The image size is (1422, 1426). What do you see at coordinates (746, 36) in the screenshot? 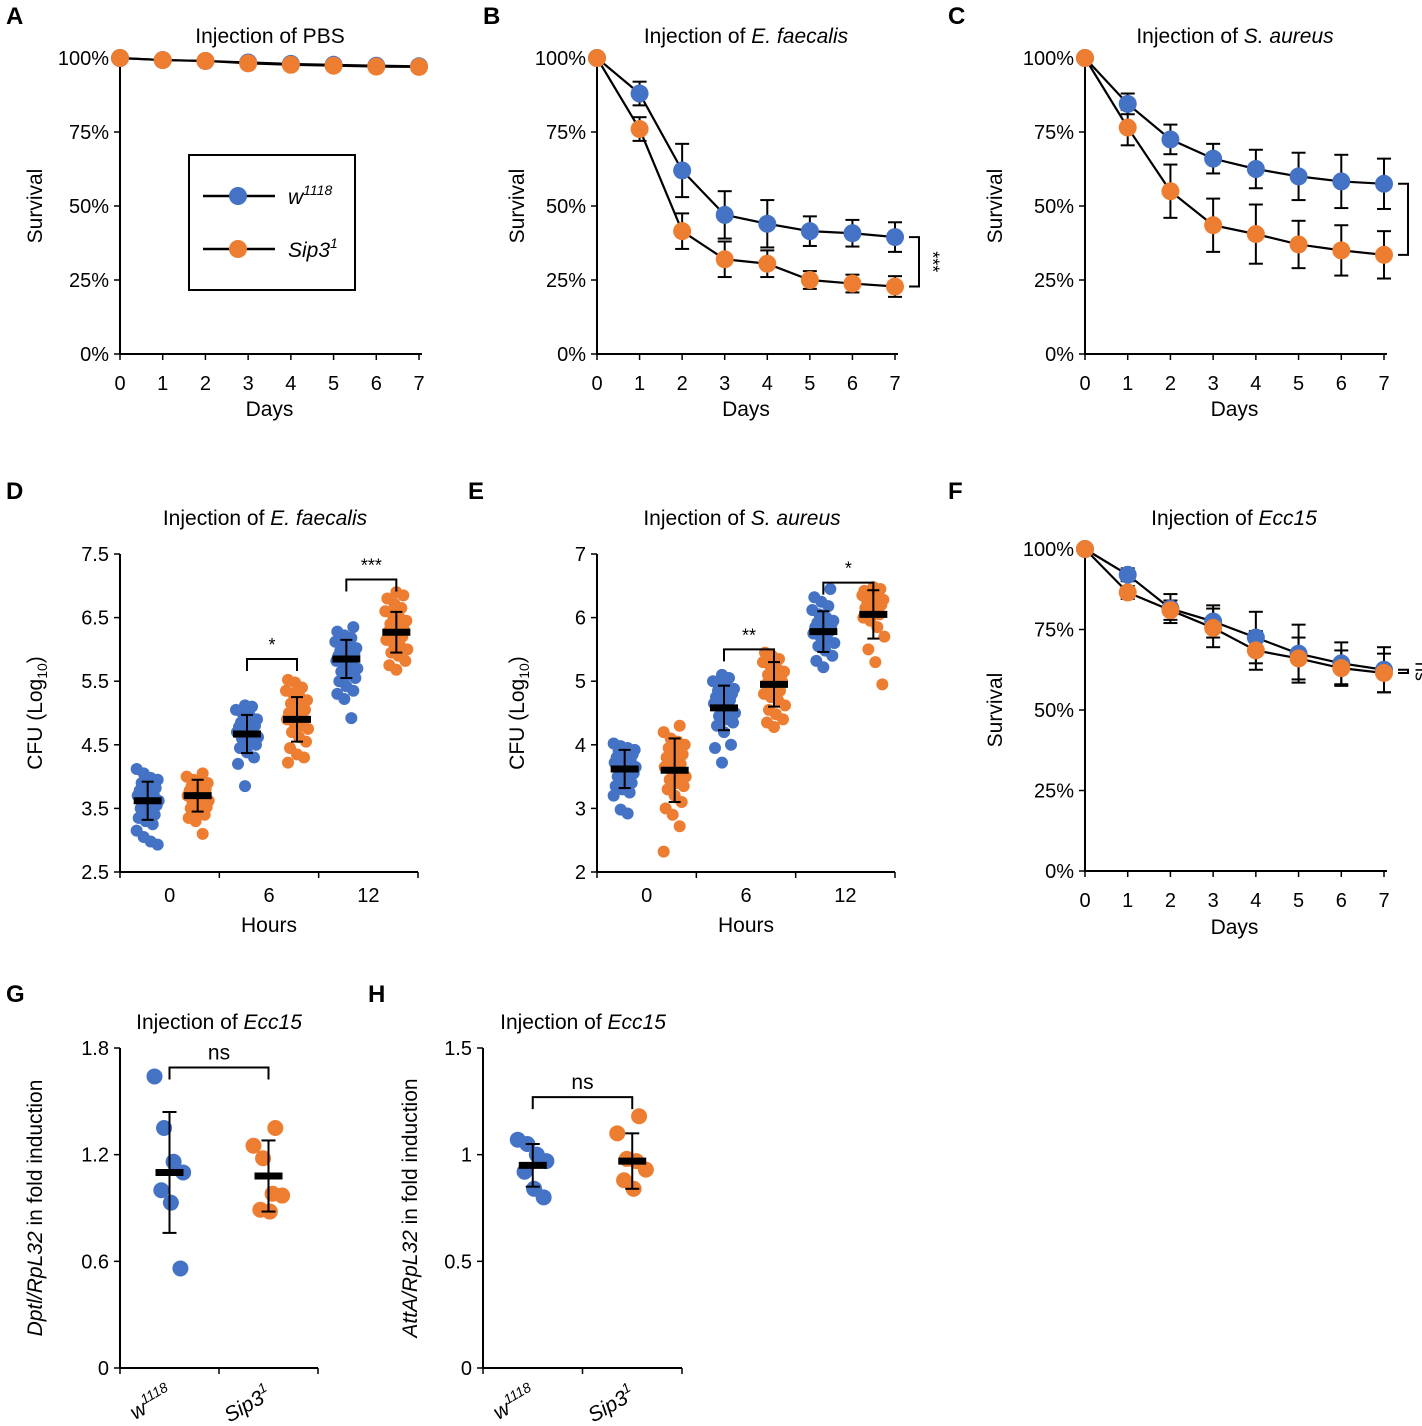
I see `chart-title: Injection of E. faecalis` at bounding box center [746, 36].